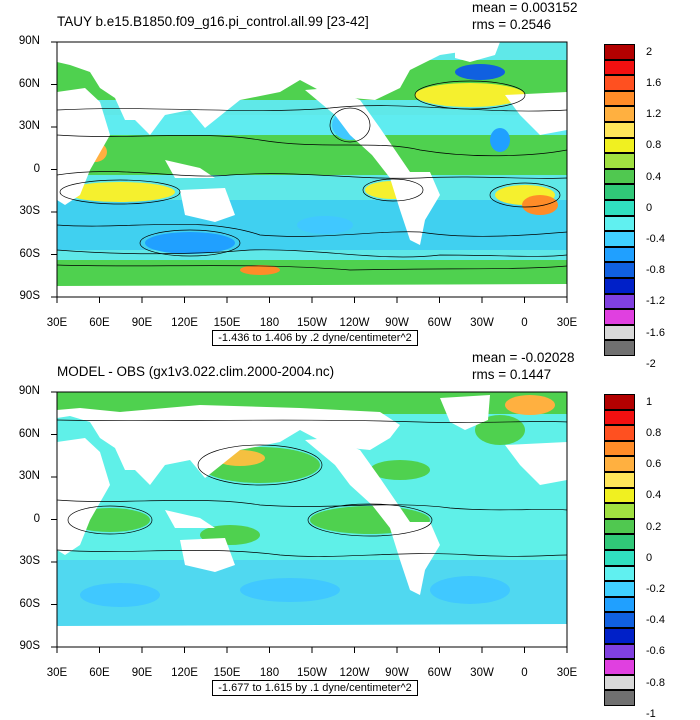 This screenshot has height=720, width=700. What do you see at coordinates (36, 519) in the screenshot?
I see `lat-label: 0` at bounding box center [36, 519].